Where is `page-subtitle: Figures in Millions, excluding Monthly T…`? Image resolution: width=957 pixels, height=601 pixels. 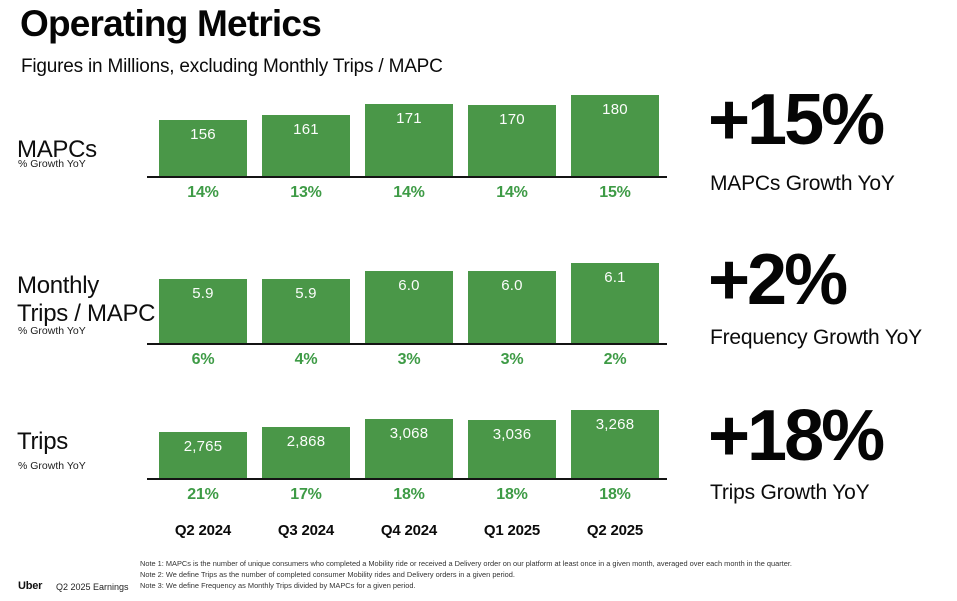
page-subtitle: Figures in Millions, excluding Monthly T… is located at coordinates (232, 66).